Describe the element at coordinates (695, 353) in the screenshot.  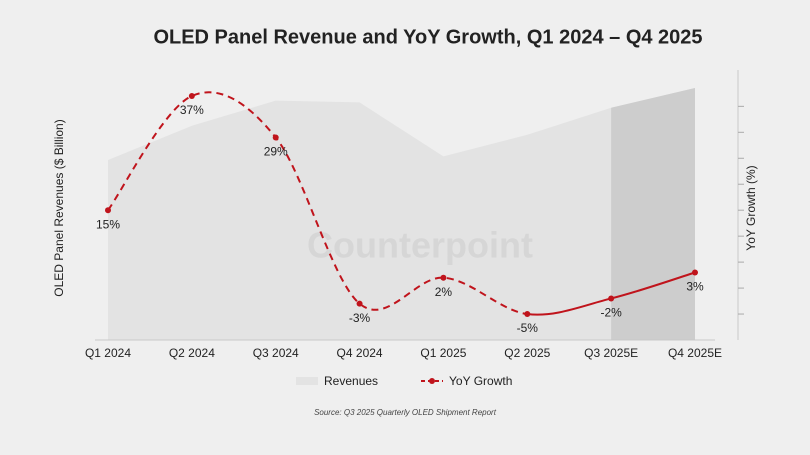
I see `x-tick-label: Q4 2025E` at that location.